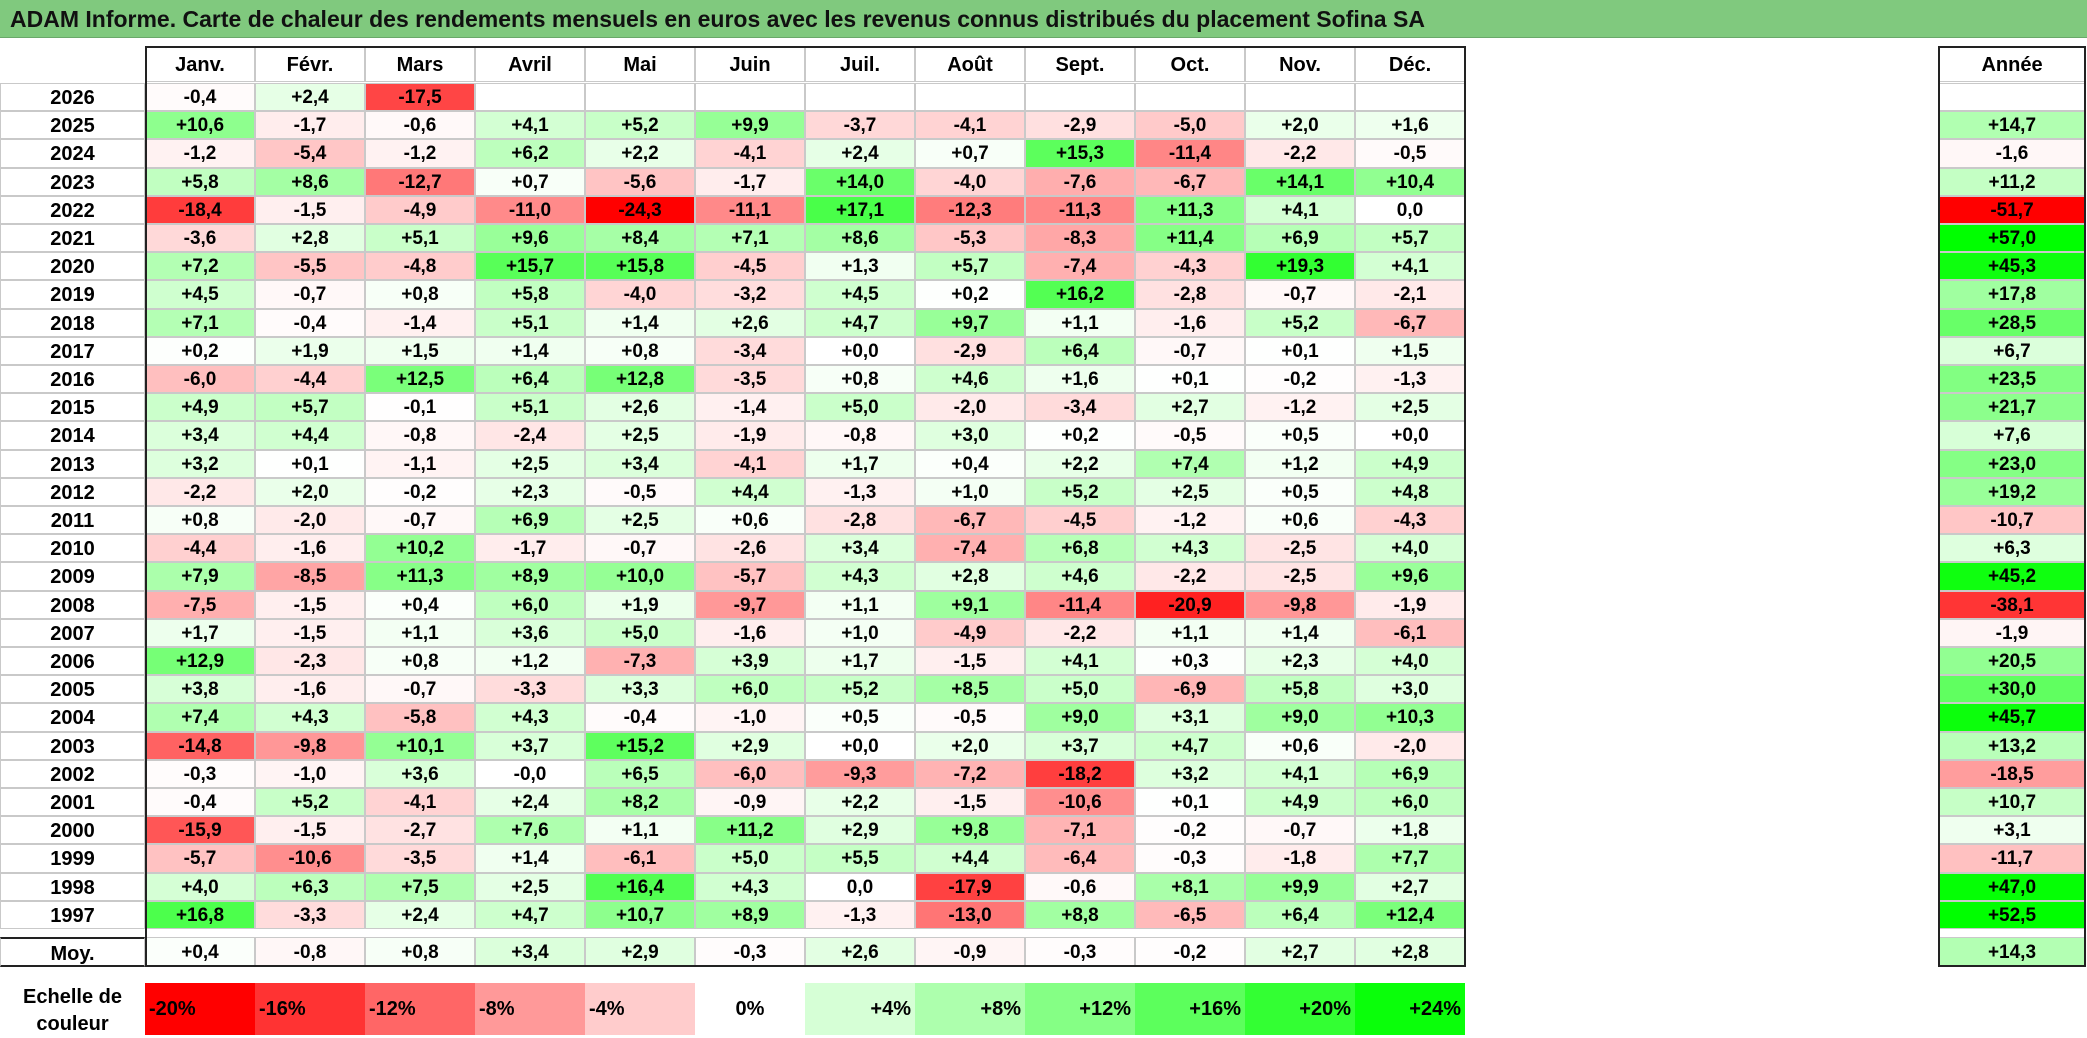  Describe the element at coordinates (640, 858) in the screenshot. I see `heat-cell: -6,1` at that location.